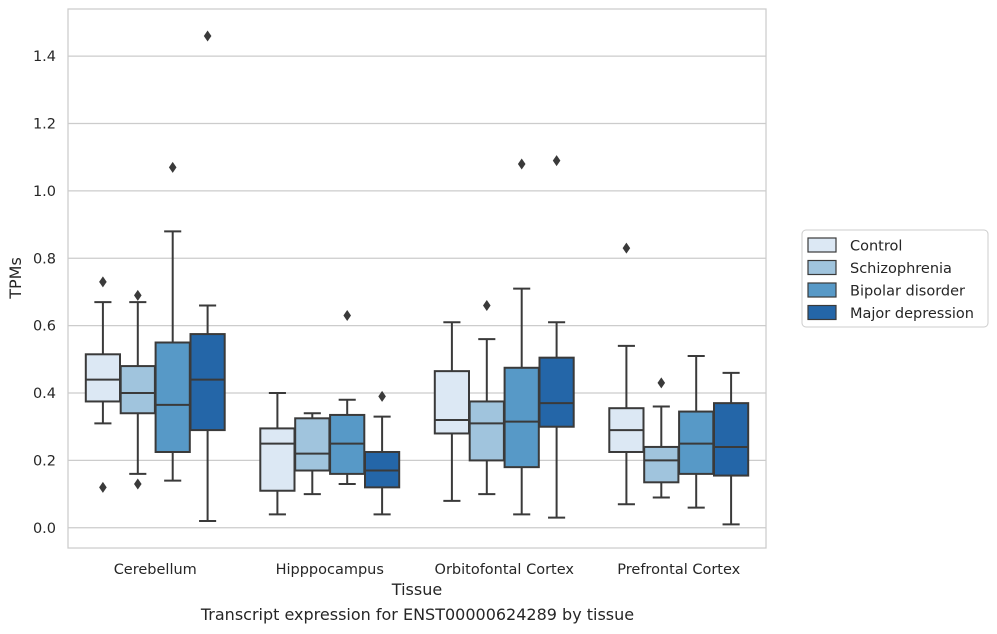 This screenshot has height=634, width=997. What do you see at coordinates (901, 269) in the screenshot?
I see `legend-label: Schizophrenia` at bounding box center [901, 269].